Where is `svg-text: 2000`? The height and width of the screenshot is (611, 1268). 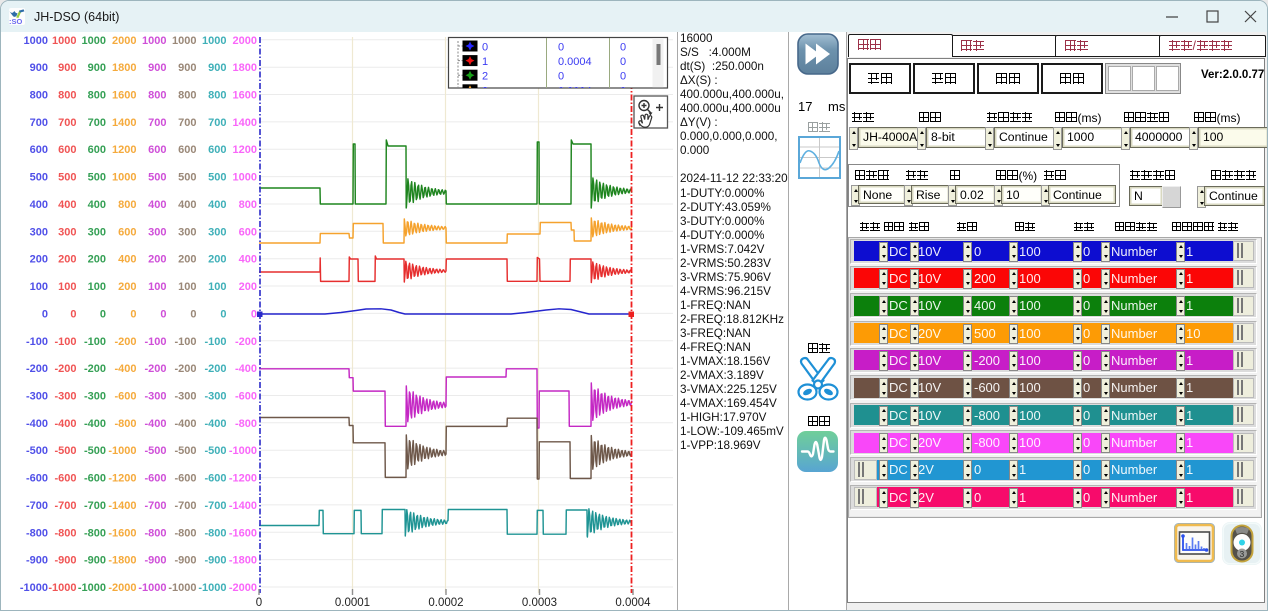
svg-text: 2000 is located at coordinates (245, 41).